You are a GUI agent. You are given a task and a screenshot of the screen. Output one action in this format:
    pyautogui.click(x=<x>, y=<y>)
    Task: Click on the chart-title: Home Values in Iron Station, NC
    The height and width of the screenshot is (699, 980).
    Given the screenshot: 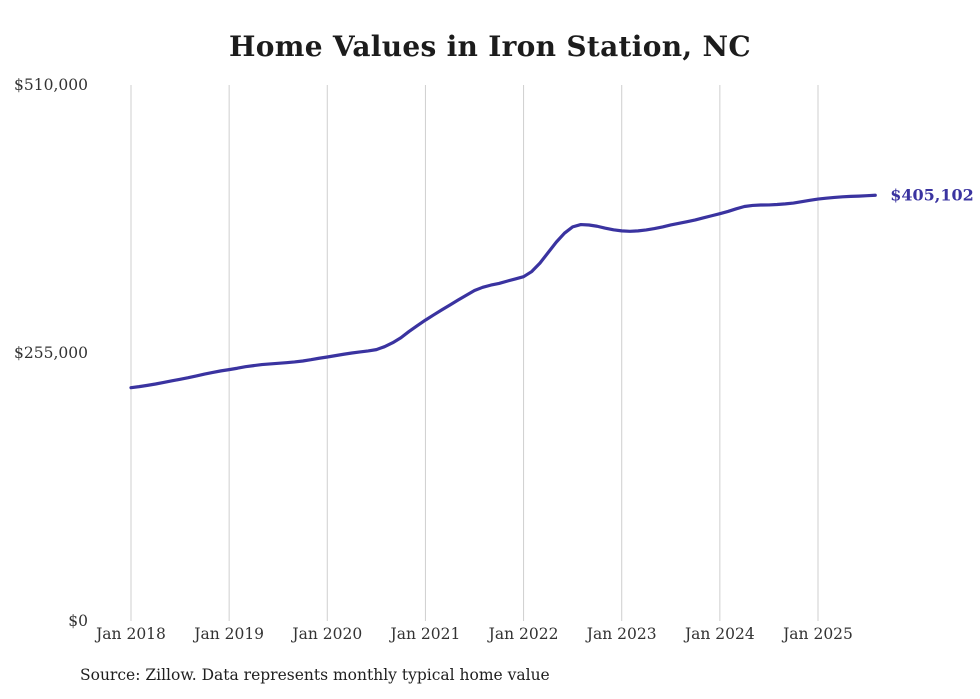 What is the action you would take?
    pyautogui.click(x=490, y=46)
    